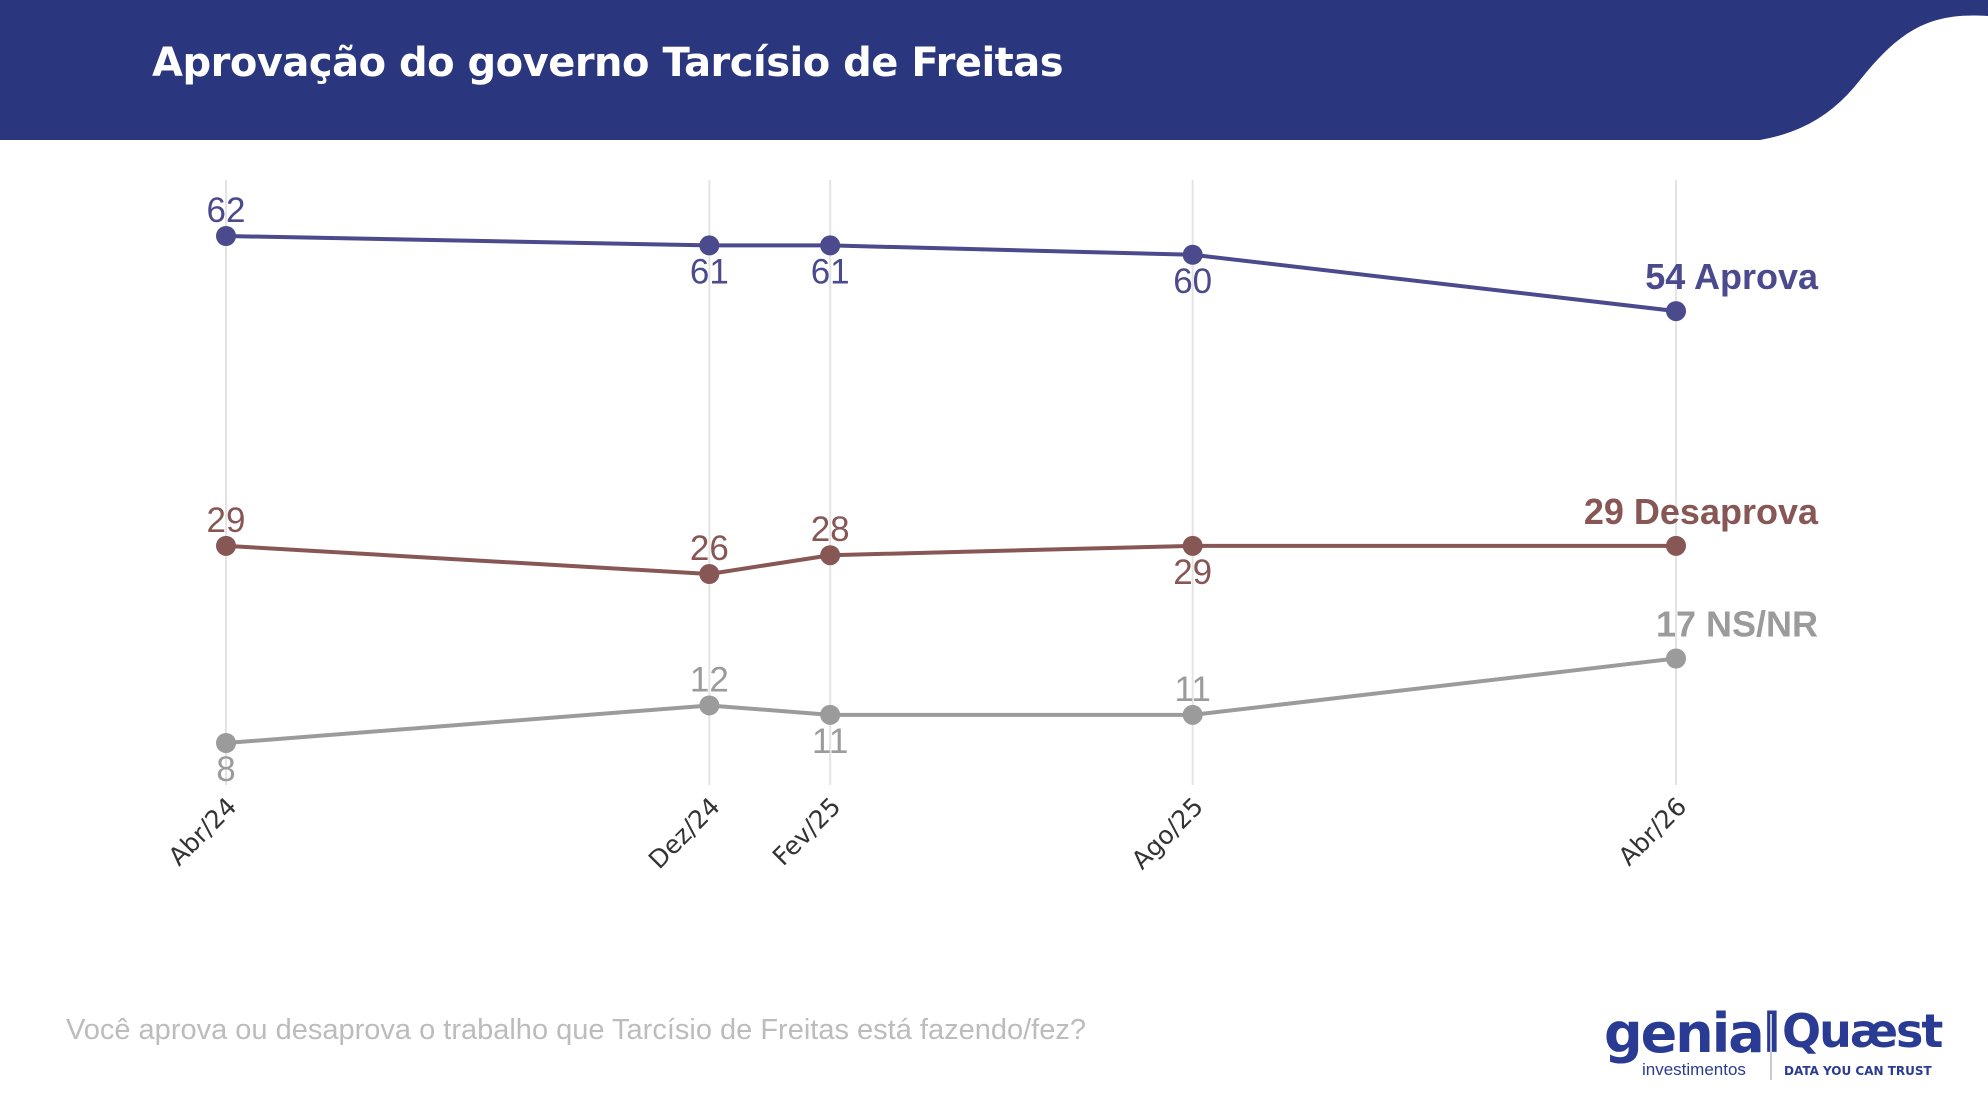  Describe the element at coordinates (830, 741) in the screenshot. I see `data-label-ns-nr-fev-25: 11` at that location.